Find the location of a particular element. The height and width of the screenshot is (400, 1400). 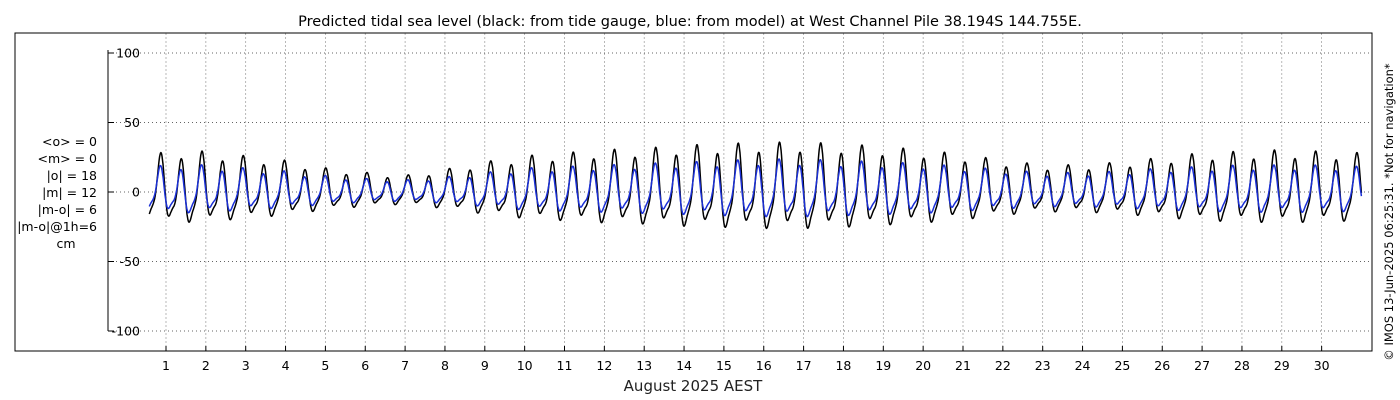

x-tick-label: 16 is located at coordinates (764, 365).